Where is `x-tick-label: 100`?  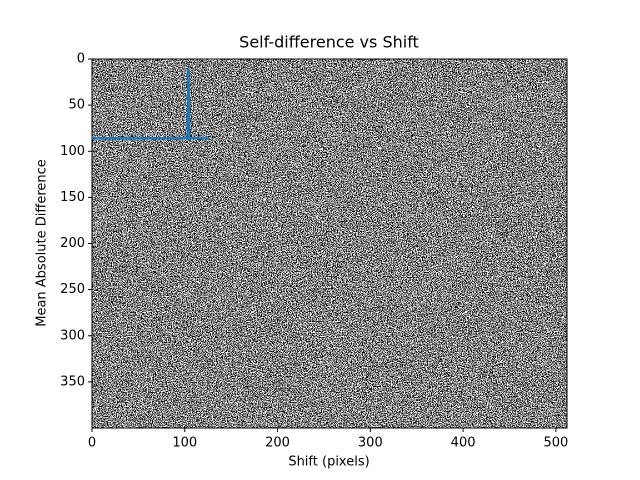 x-tick-label: 100 is located at coordinates (184, 443).